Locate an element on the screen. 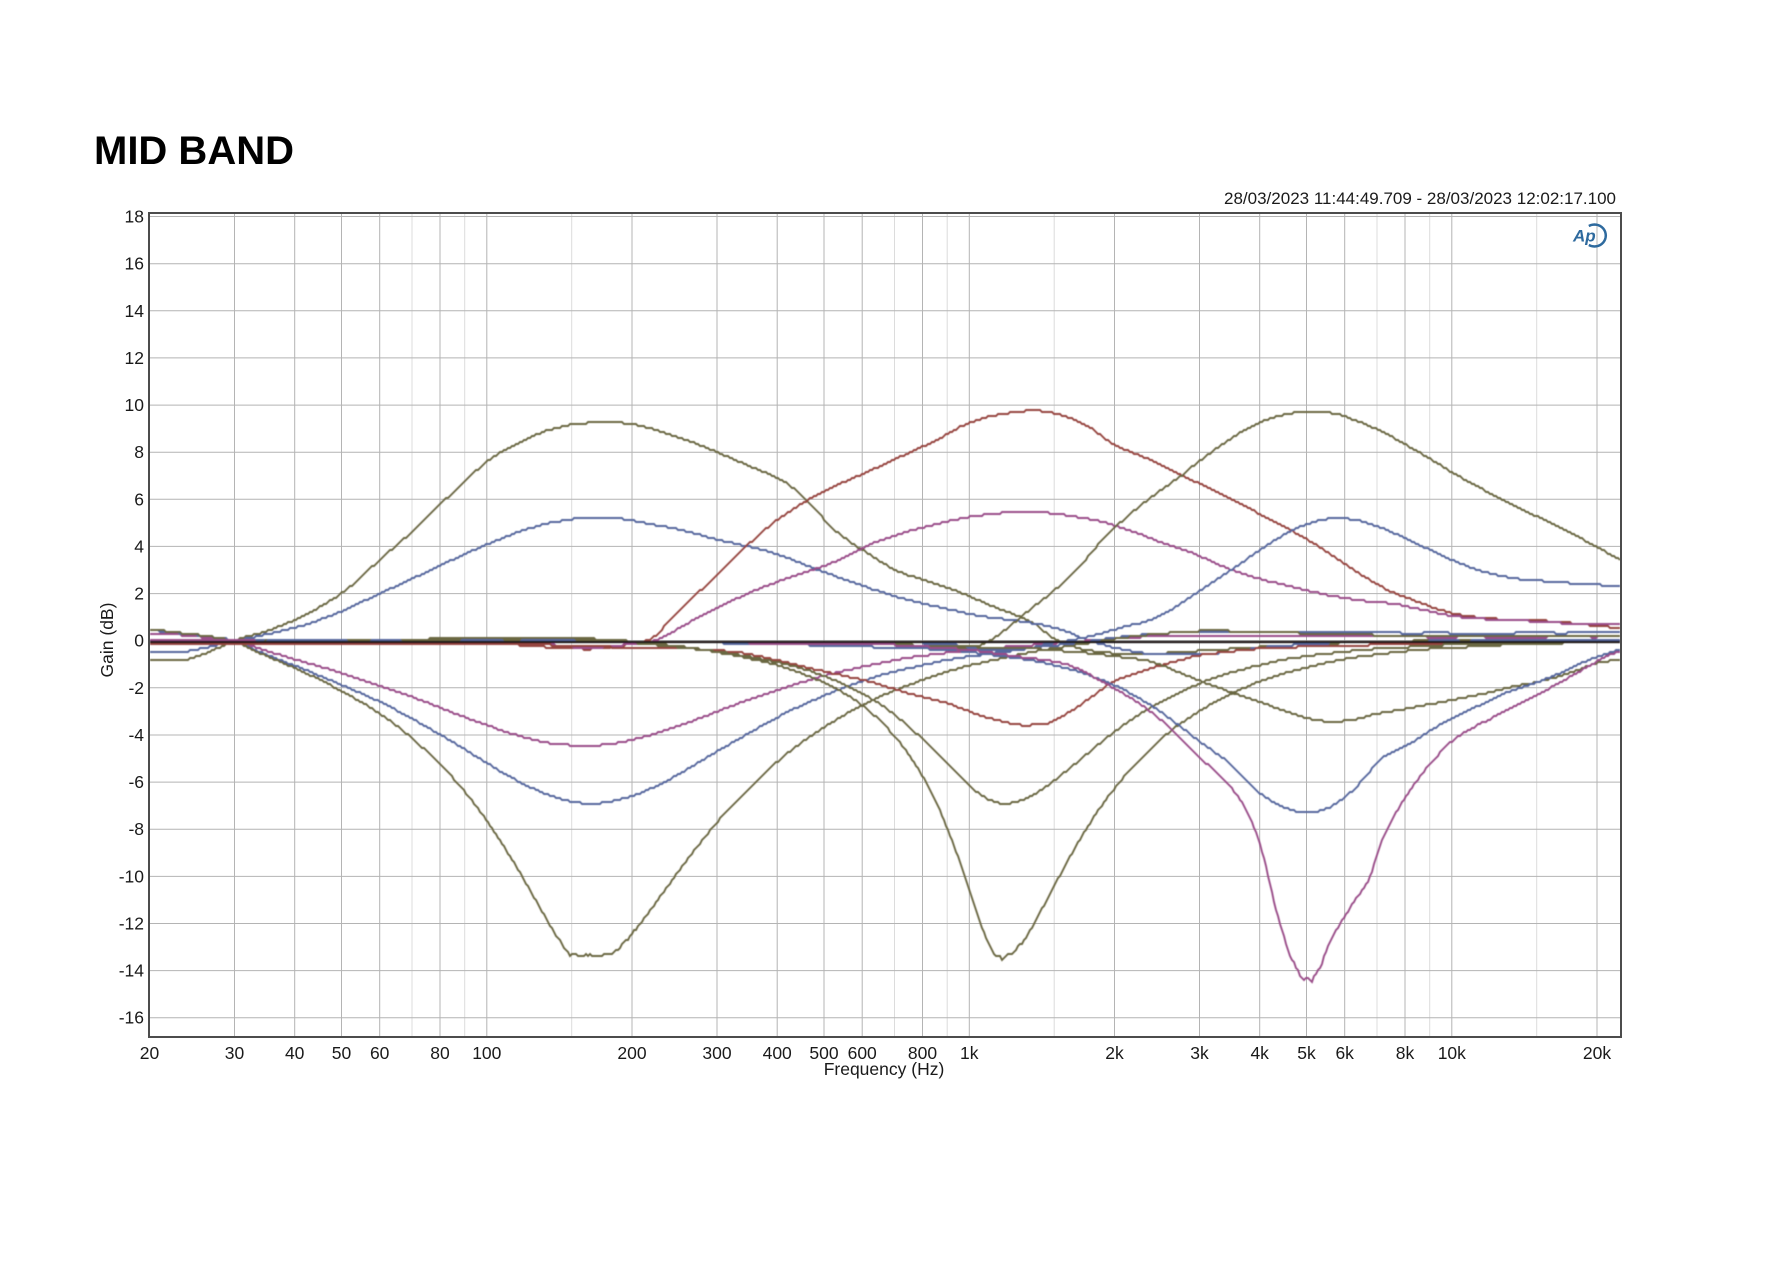  svg-text: Ap is located at coordinates (1584, 236).